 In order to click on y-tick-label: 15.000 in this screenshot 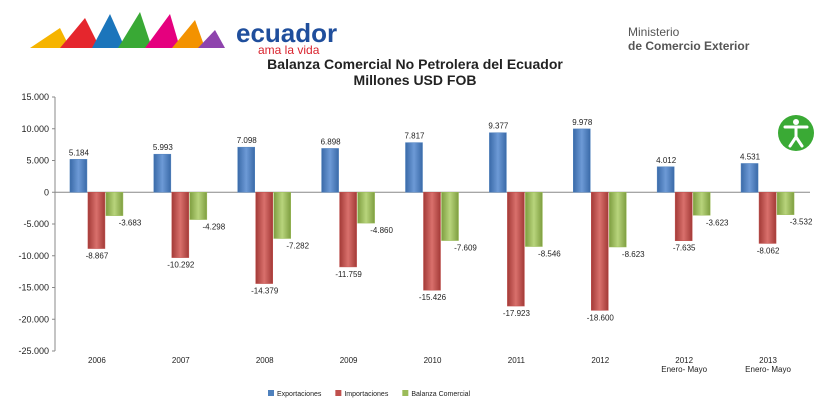, I will do `click(35, 97)`.